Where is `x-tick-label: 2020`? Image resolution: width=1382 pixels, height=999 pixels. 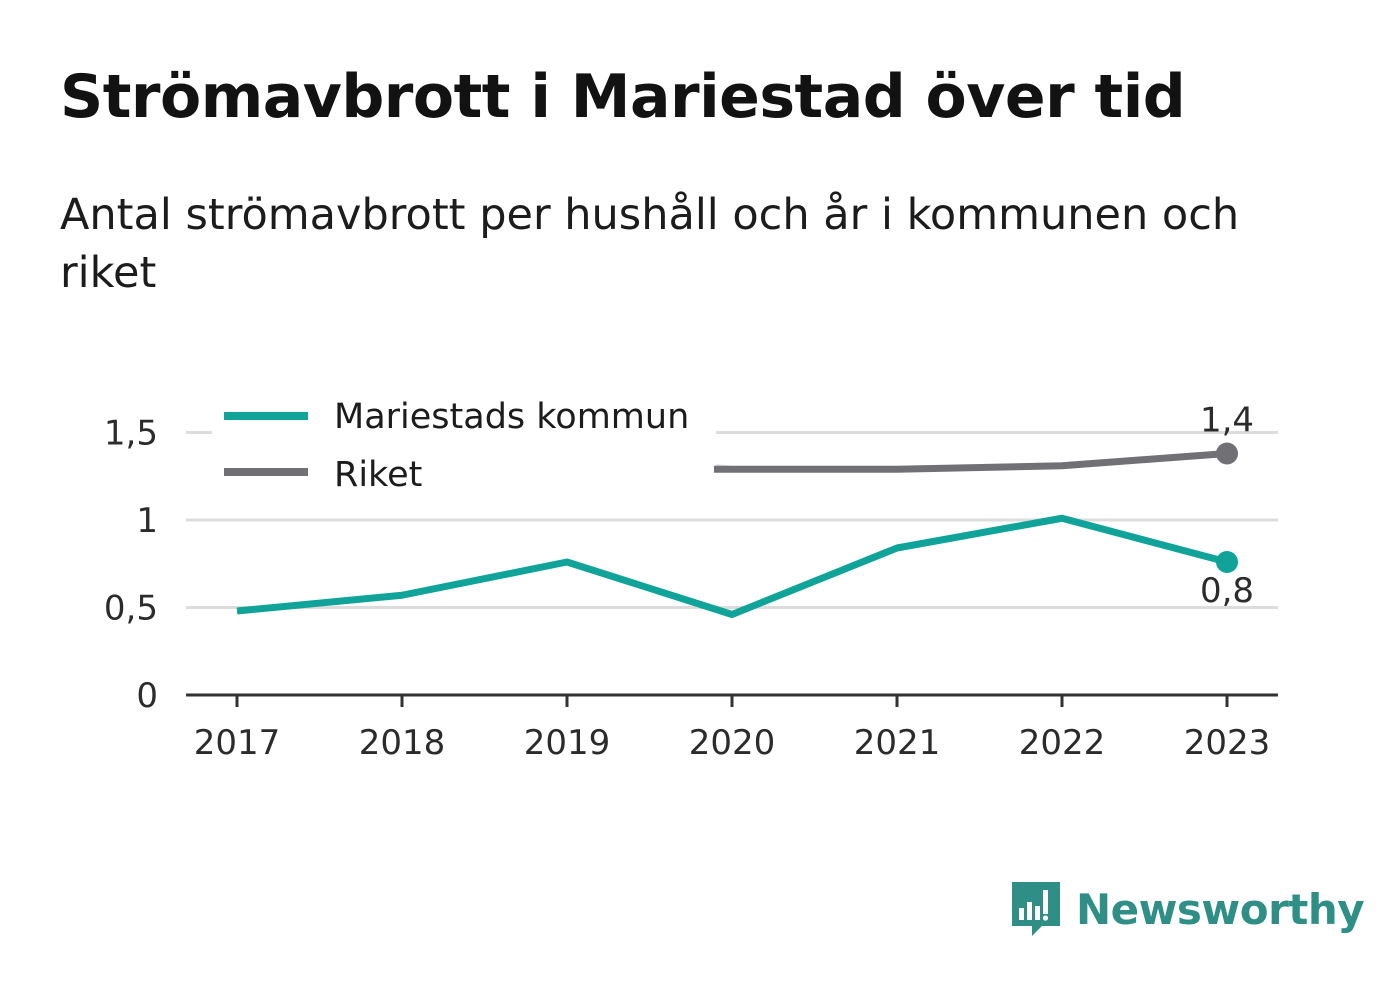
x-tick-label: 2020 is located at coordinates (732, 743).